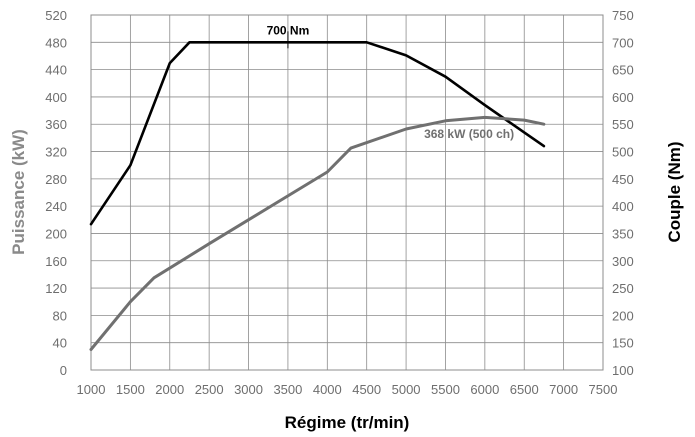 This screenshot has height=437, width=695. What do you see at coordinates (524, 389) in the screenshot?
I see `x-tick-label: 6500` at bounding box center [524, 389].